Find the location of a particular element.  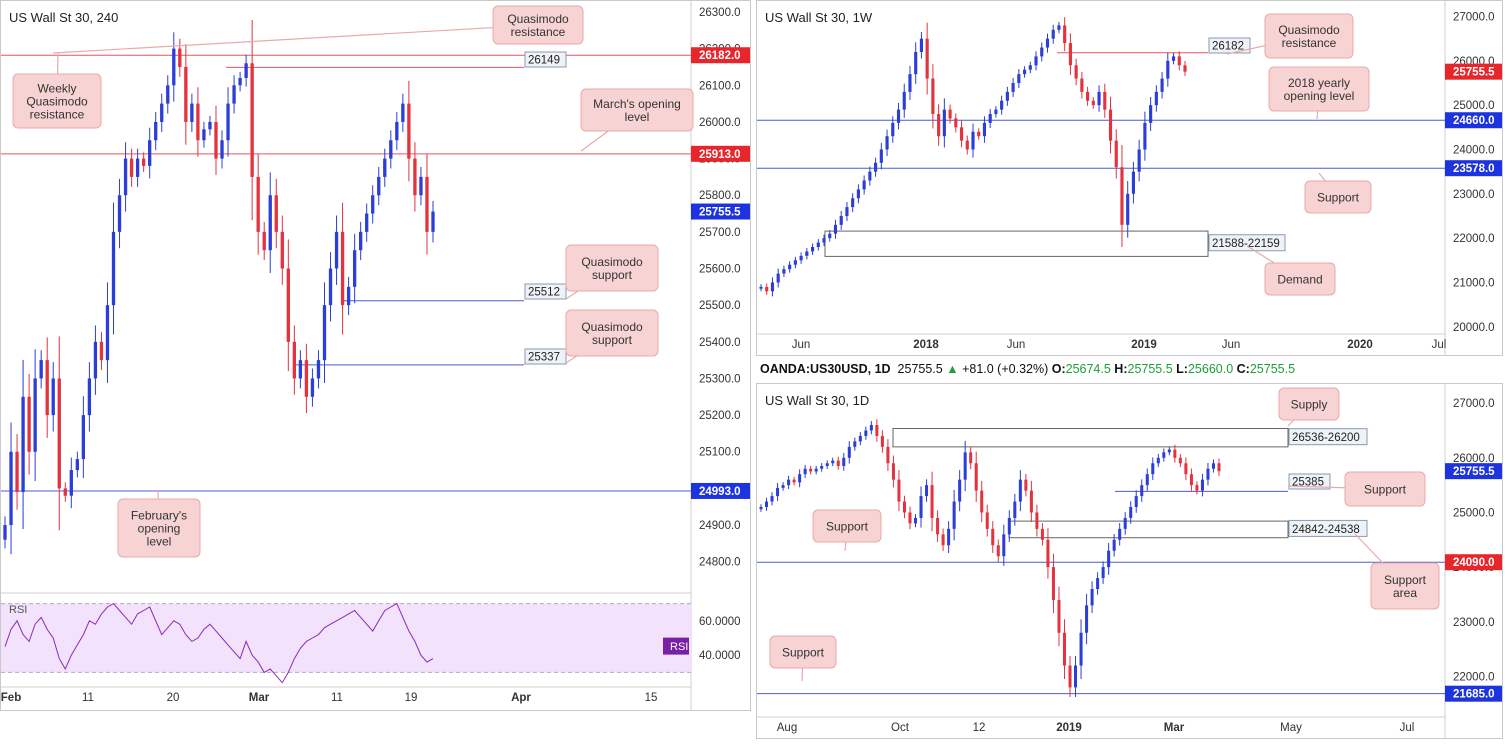

y-tick-label: 25200.0 is located at coordinates (720, 416).